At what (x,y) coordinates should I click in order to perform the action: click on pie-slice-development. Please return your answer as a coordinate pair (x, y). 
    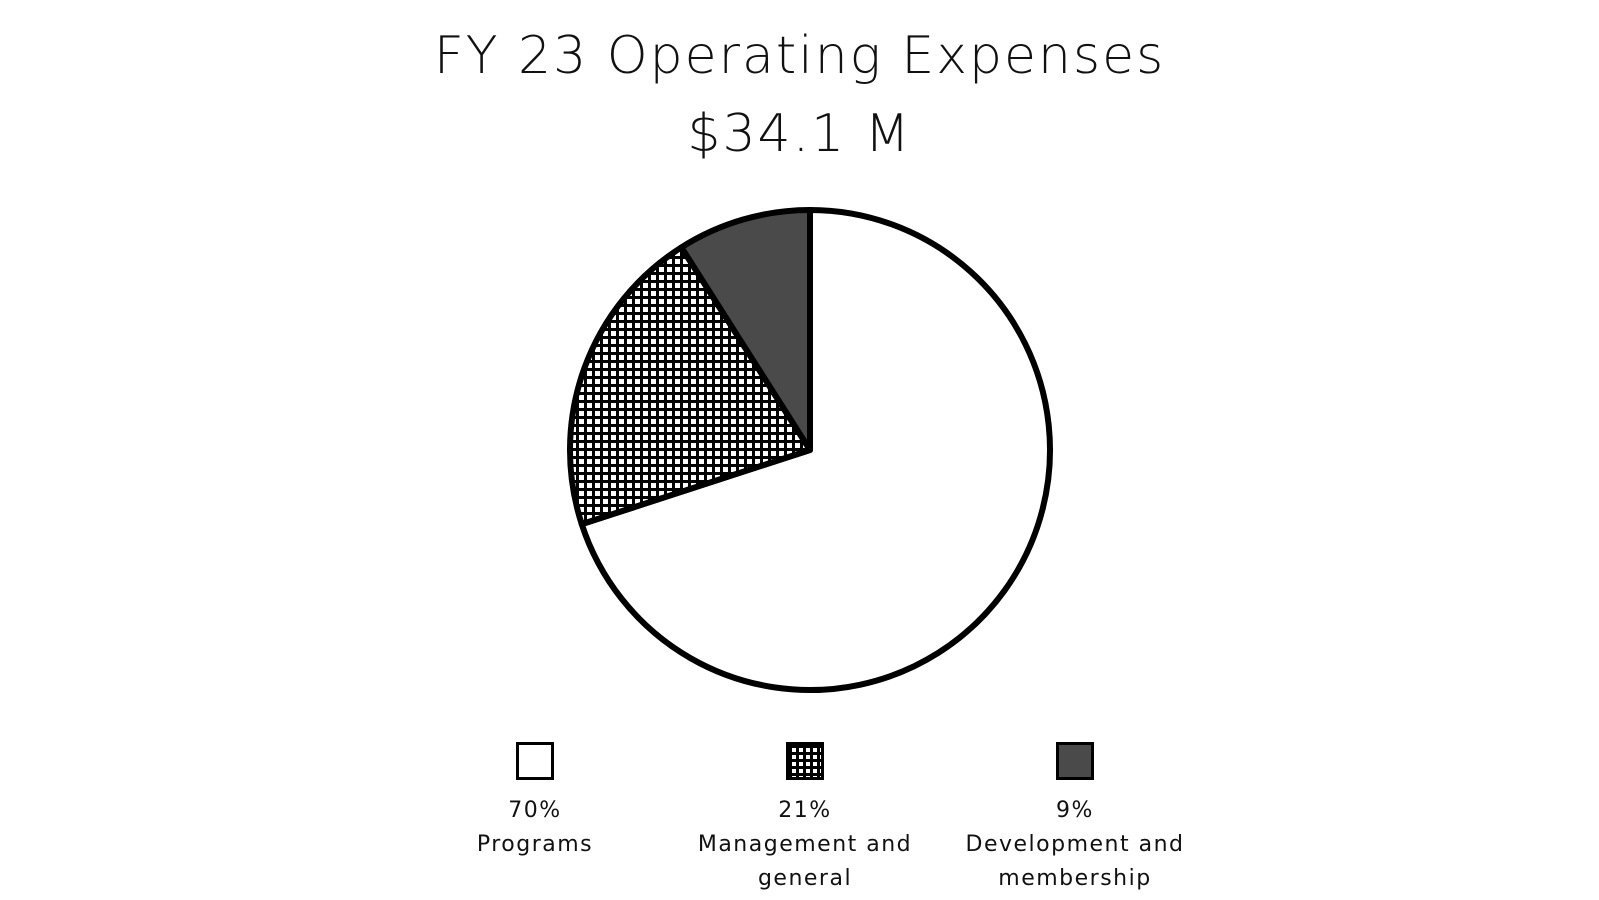
    Looking at the image, I should click on (745, 330).